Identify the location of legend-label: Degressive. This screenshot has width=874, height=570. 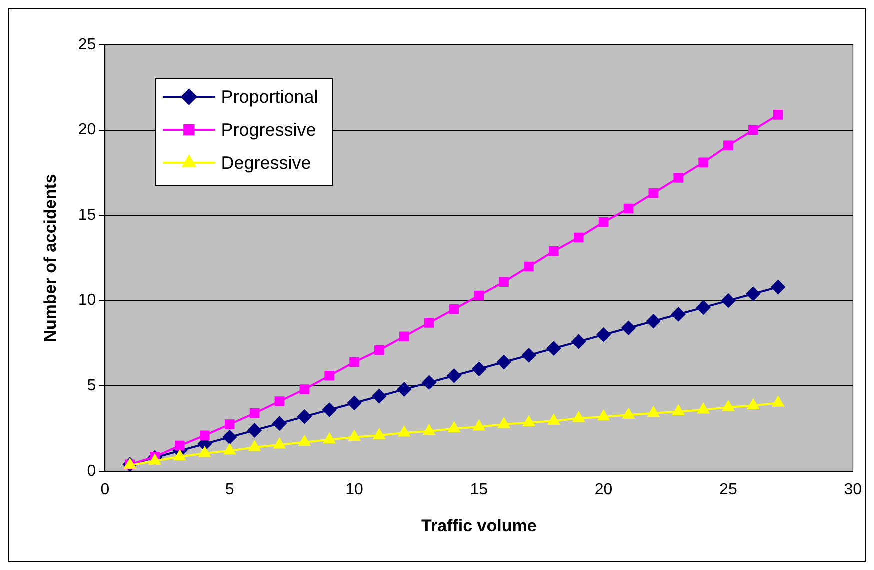
(266, 162).